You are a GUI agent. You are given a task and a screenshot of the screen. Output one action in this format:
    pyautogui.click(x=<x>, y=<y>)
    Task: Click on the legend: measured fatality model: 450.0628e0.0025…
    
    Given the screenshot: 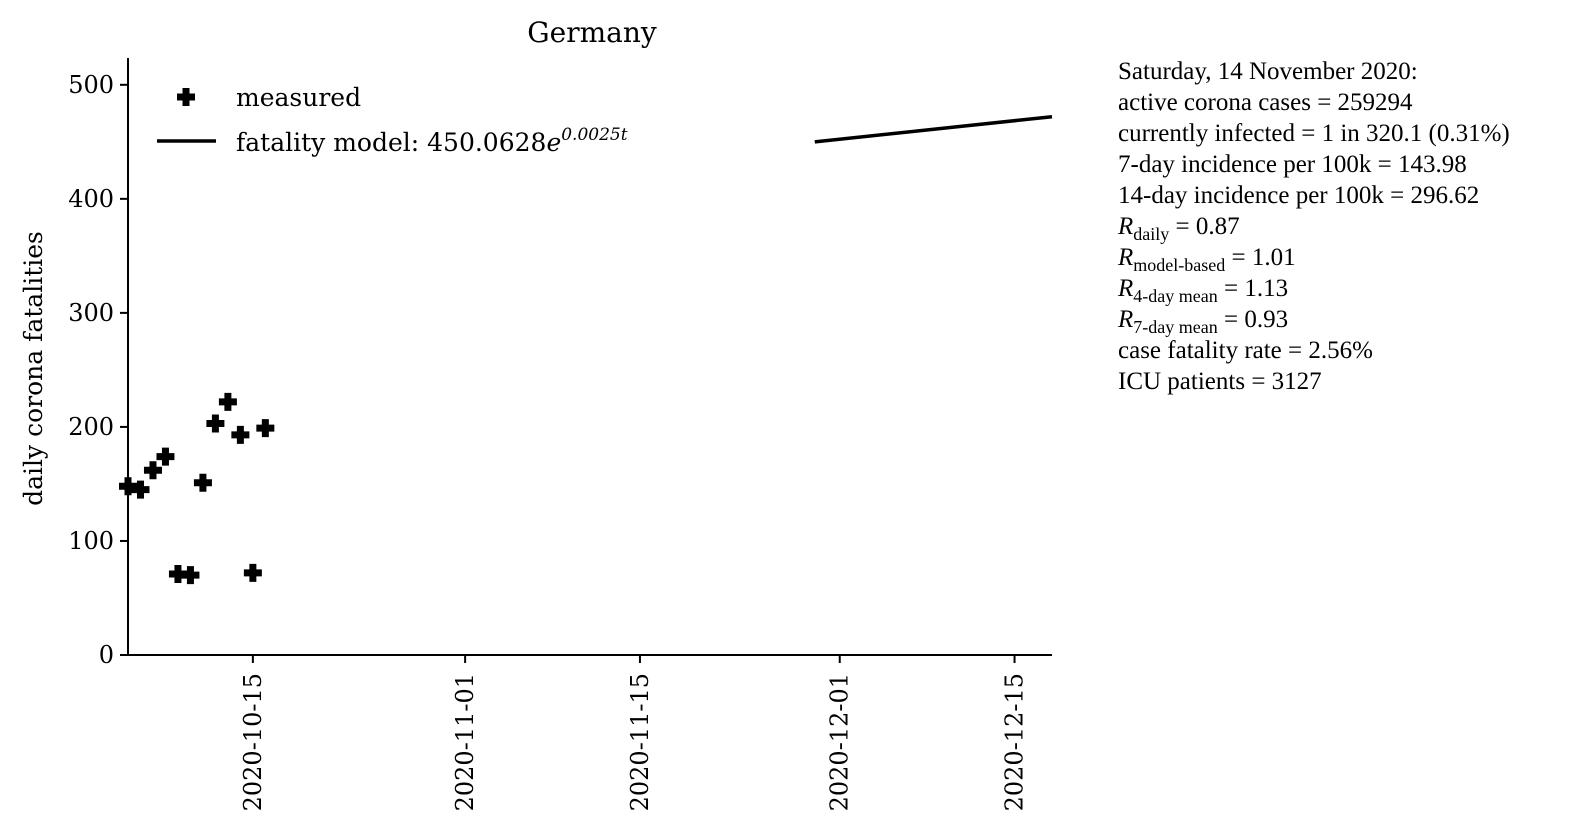 What is the action you would take?
    pyautogui.click(x=392, y=120)
    